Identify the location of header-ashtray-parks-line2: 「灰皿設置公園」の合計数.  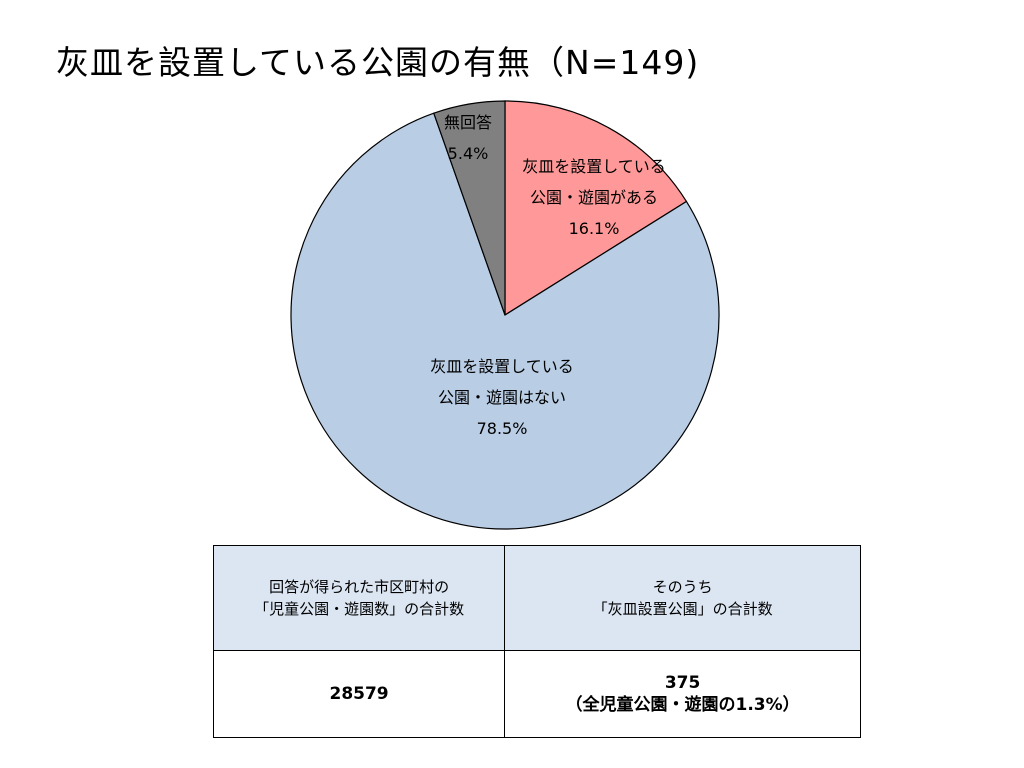
(682, 609).